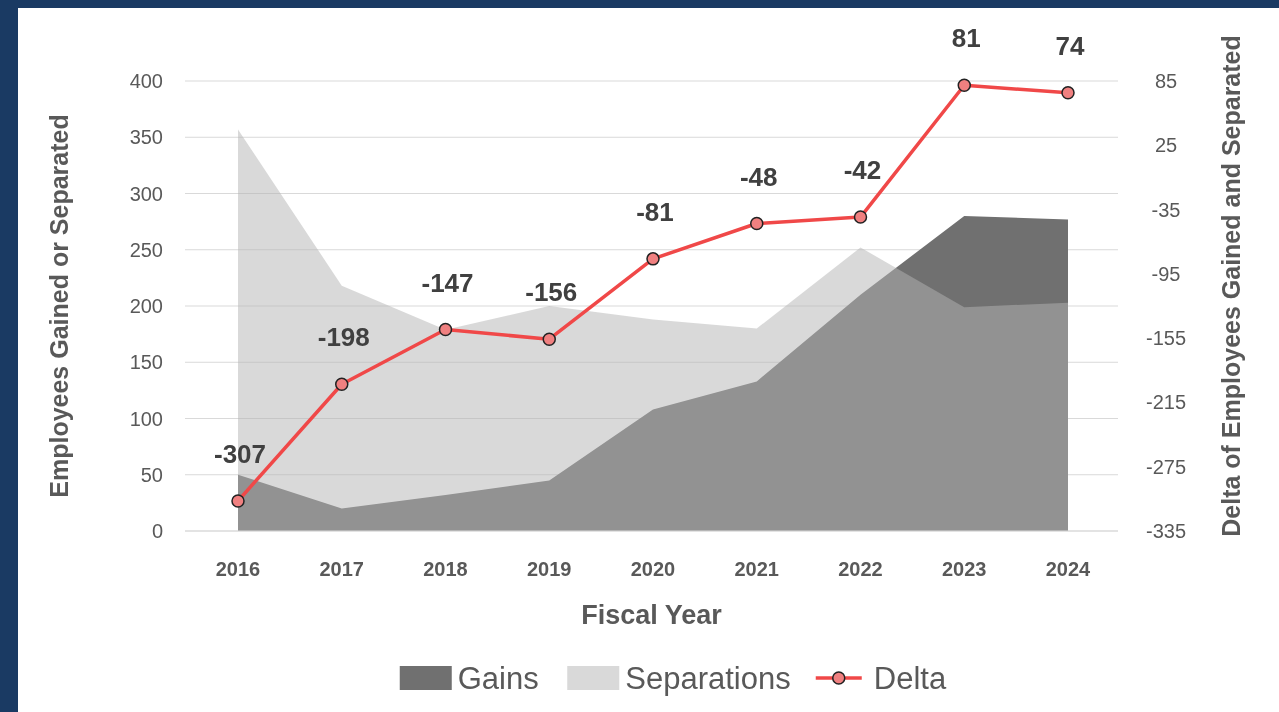 This screenshot has height=712, width=1279. Describe the element at coordinates (146, 249) in the screenshot. I see `y-tick-label: 250` at that location.